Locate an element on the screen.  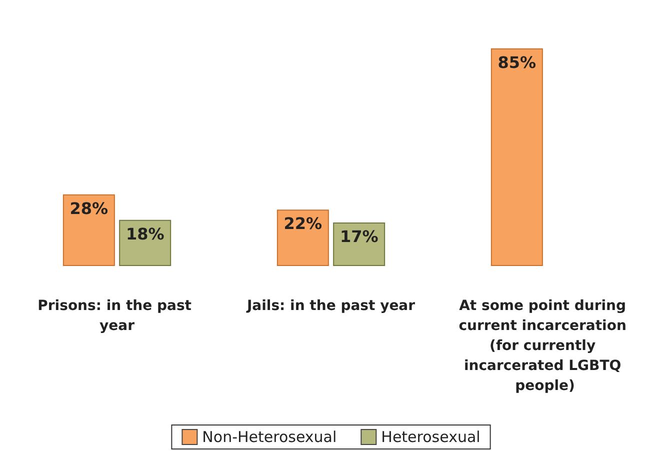
data-label: 85% is located at coordinates (517, 62).